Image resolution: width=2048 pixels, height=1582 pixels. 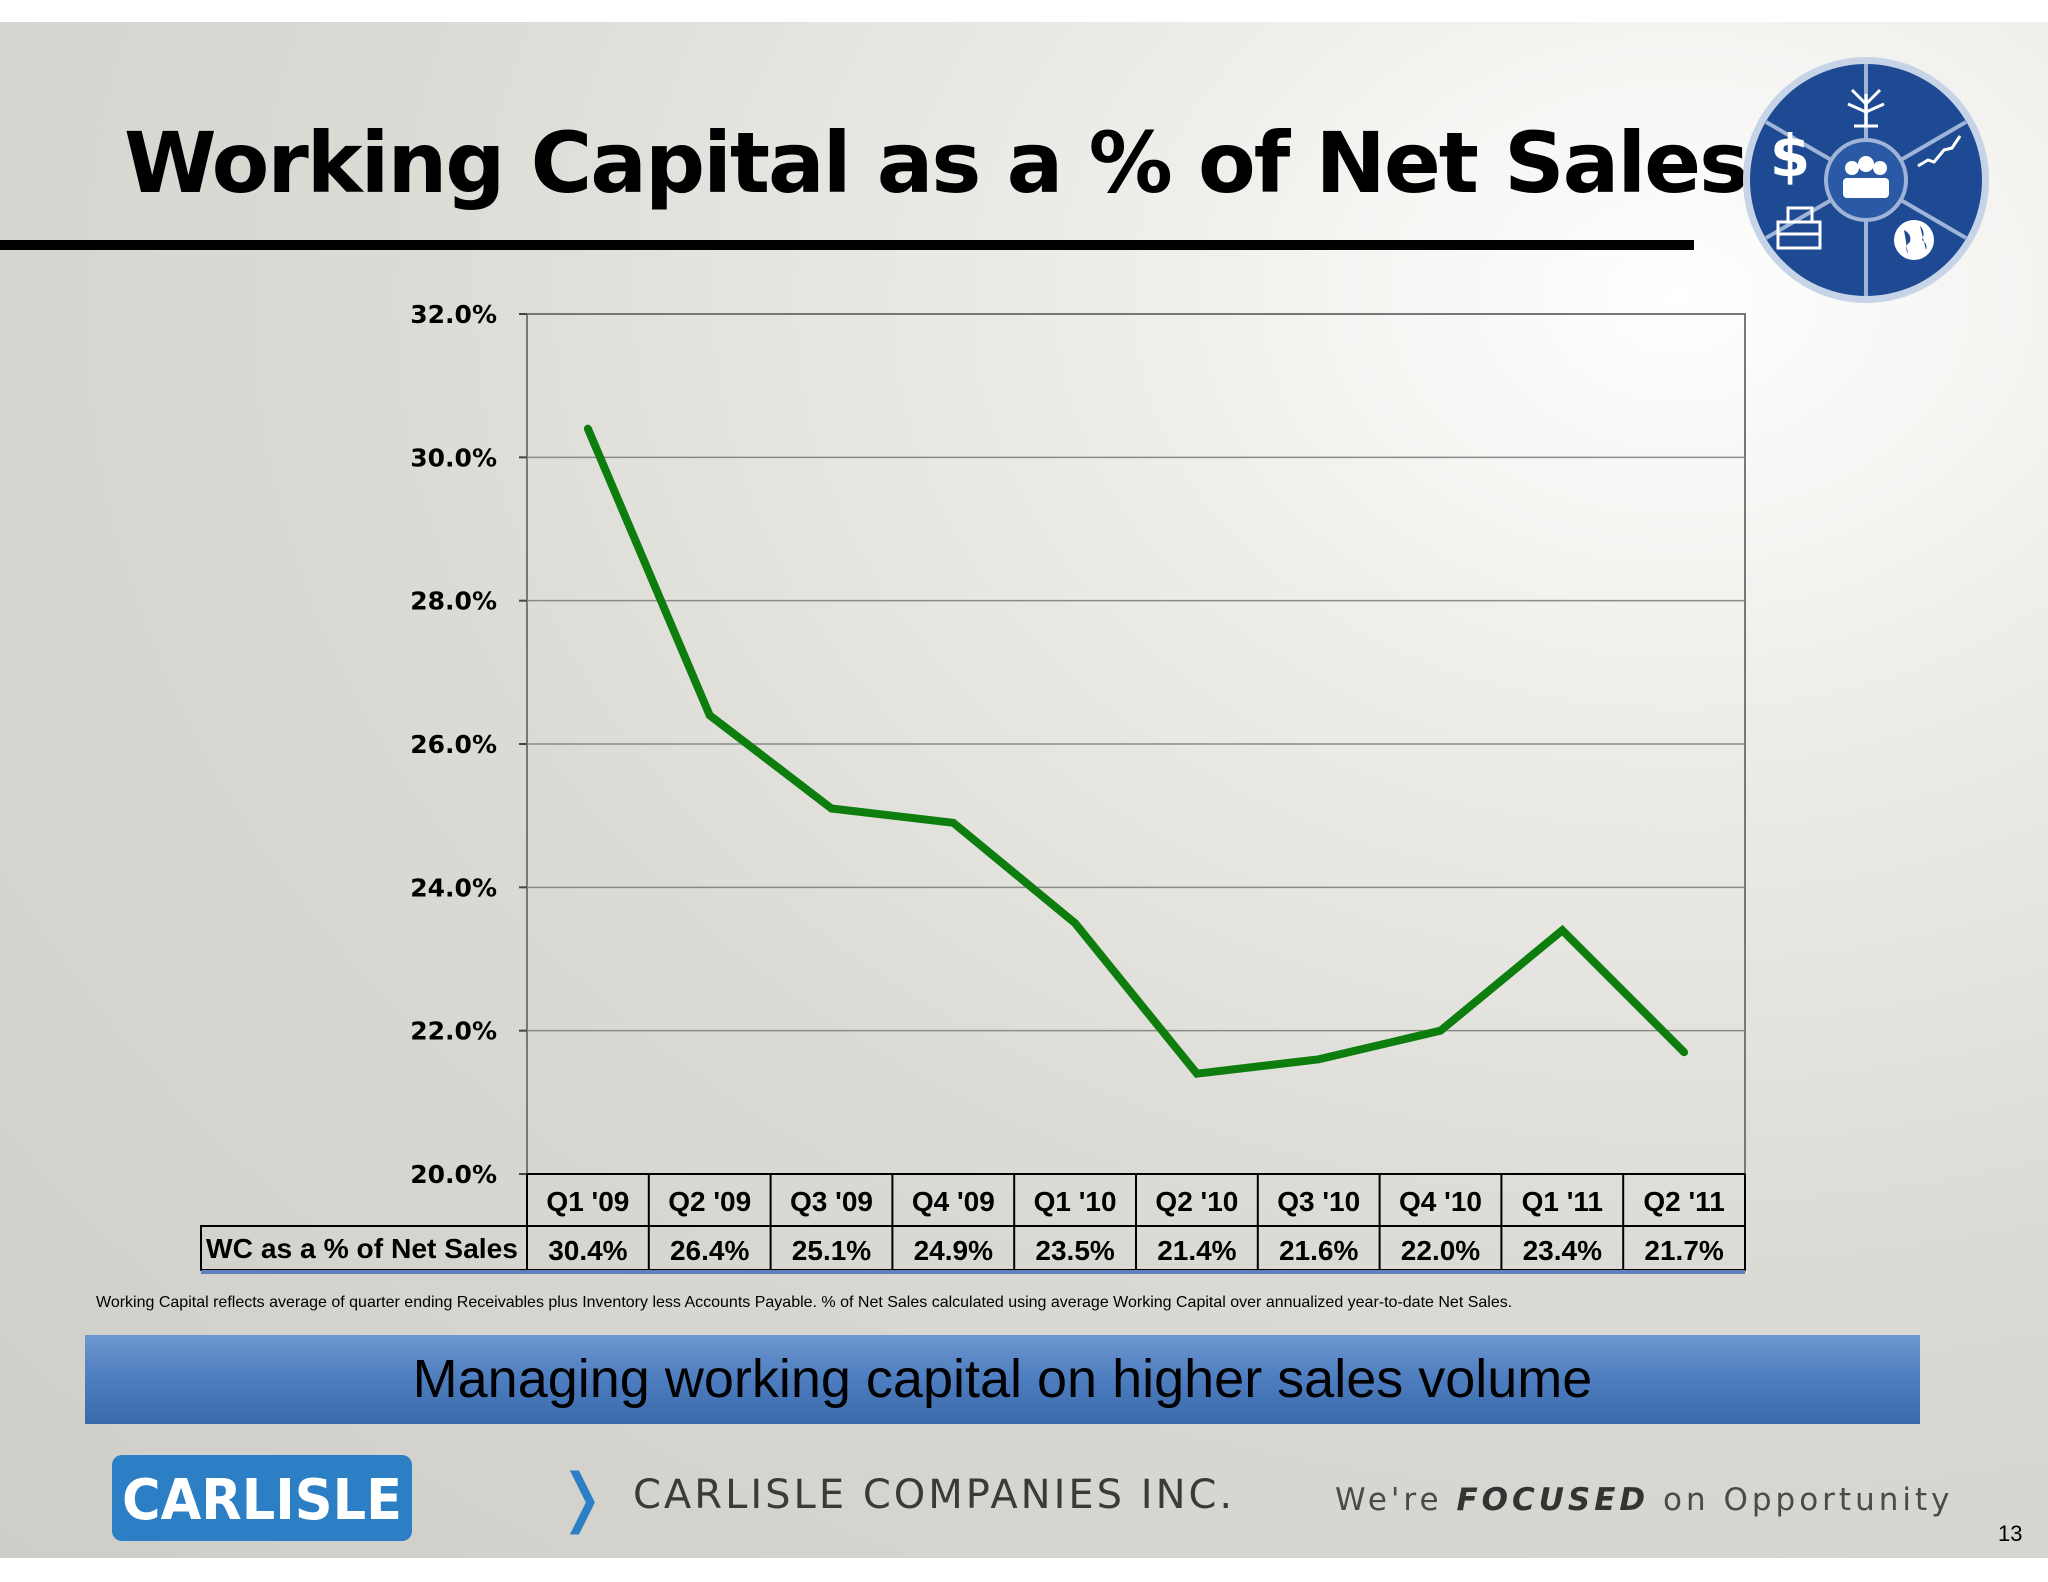 I want to click on data-label: 23.4%, so click(x=1562, y=1250).